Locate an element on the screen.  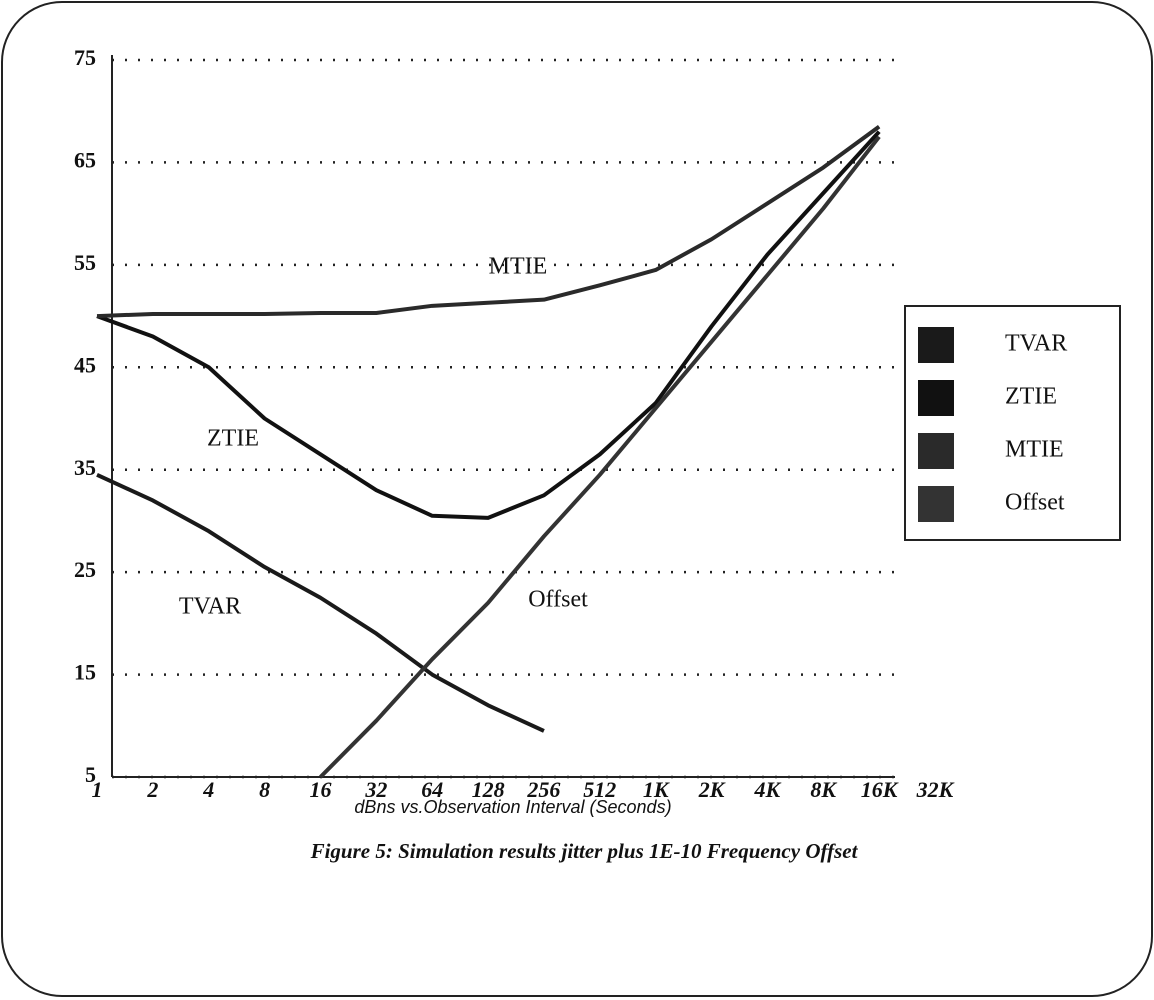
legend-label: ZTIE is located at coordinates (1031, 397).